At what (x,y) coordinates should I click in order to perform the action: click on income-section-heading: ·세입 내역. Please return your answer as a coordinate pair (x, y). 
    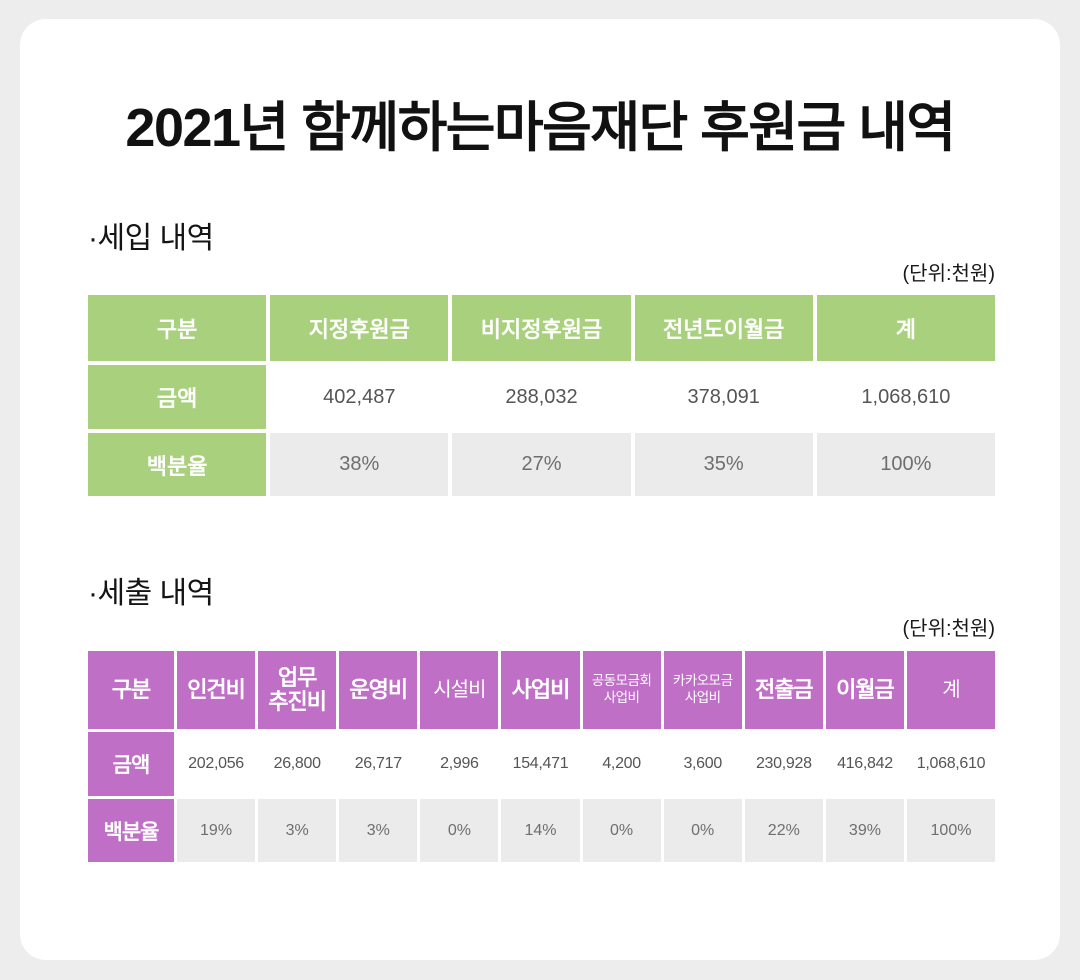
    Looking at the image, I should click on (151, 238).